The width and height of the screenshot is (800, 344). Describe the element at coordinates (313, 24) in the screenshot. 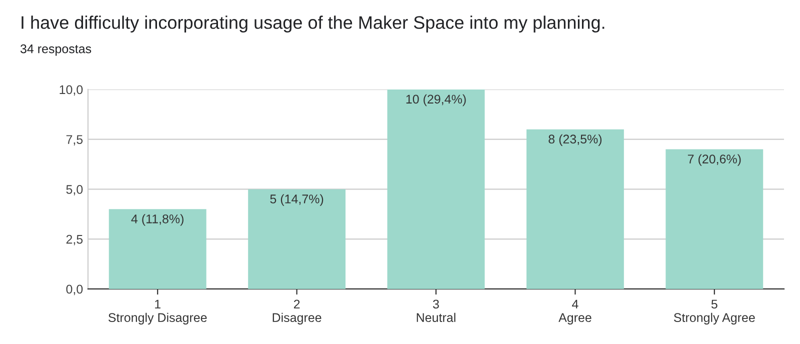

I see `chart-title: I have difficulty incorporating usage of the Maker Space into my planning.` at that location.